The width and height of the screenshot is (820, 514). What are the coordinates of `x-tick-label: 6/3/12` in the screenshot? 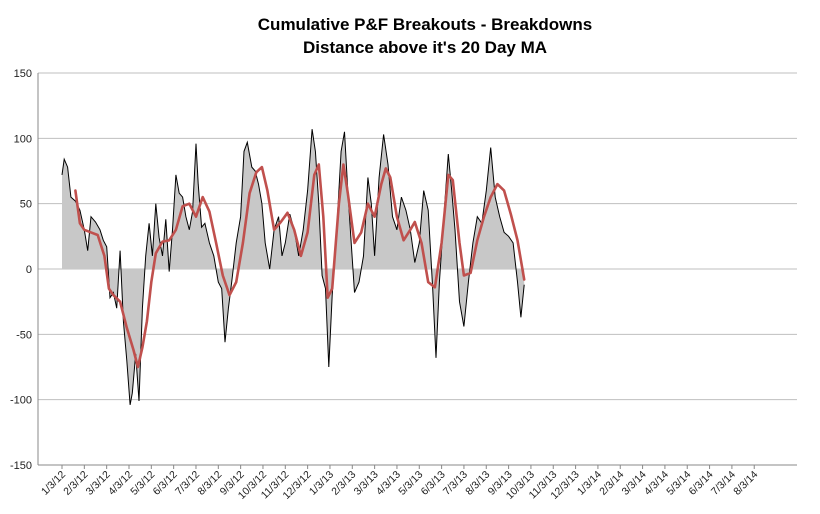 It's located at (165, 483).